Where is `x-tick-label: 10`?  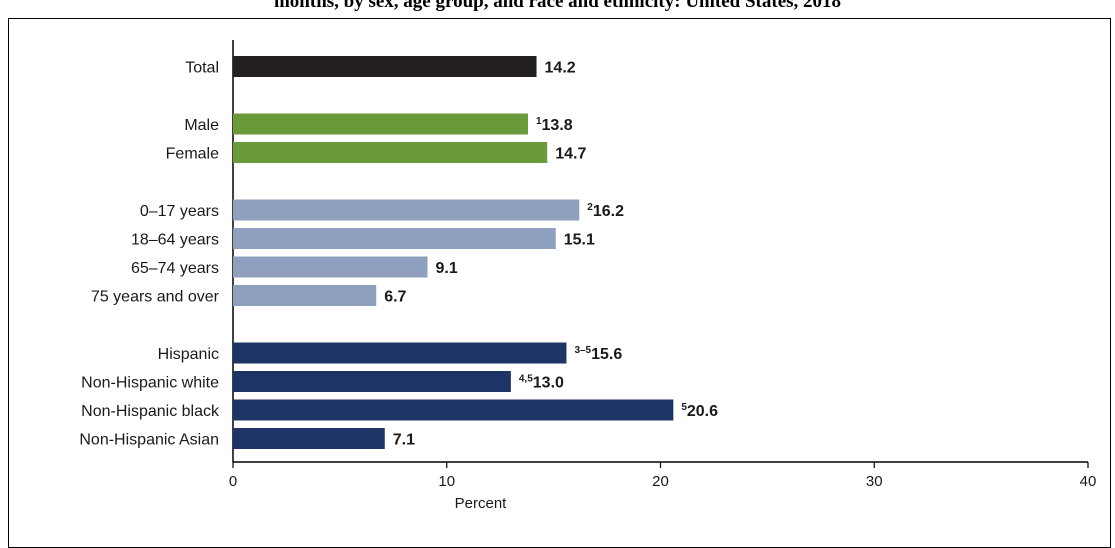 x-tick-label: 10 is located at coordinates (446, 481).